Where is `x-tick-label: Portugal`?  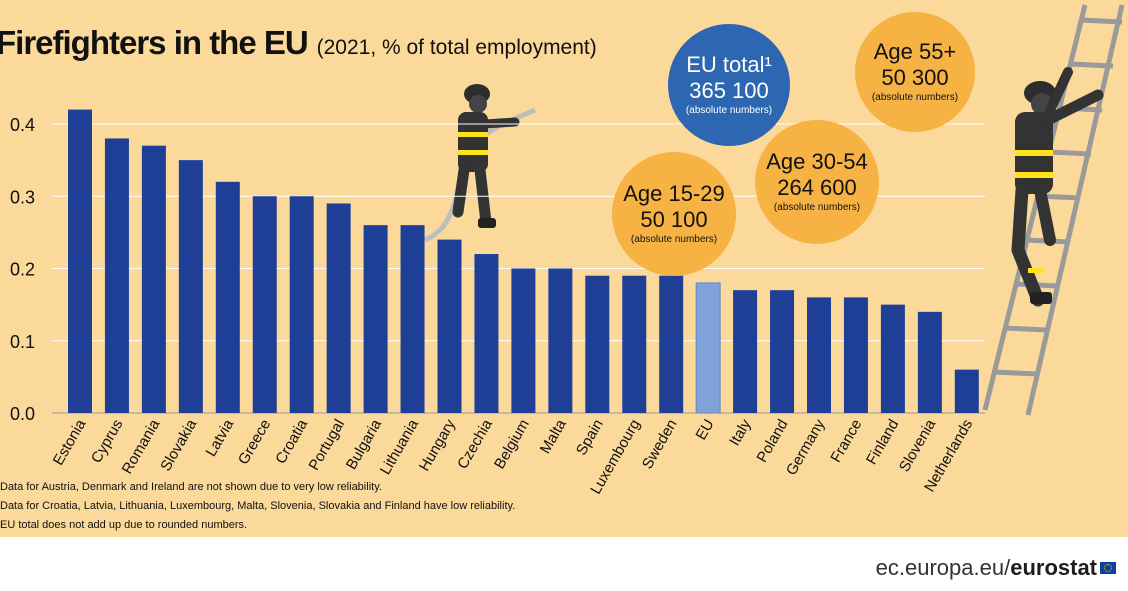
x-tick-label: Portugal is located at coordinates (326, 445).